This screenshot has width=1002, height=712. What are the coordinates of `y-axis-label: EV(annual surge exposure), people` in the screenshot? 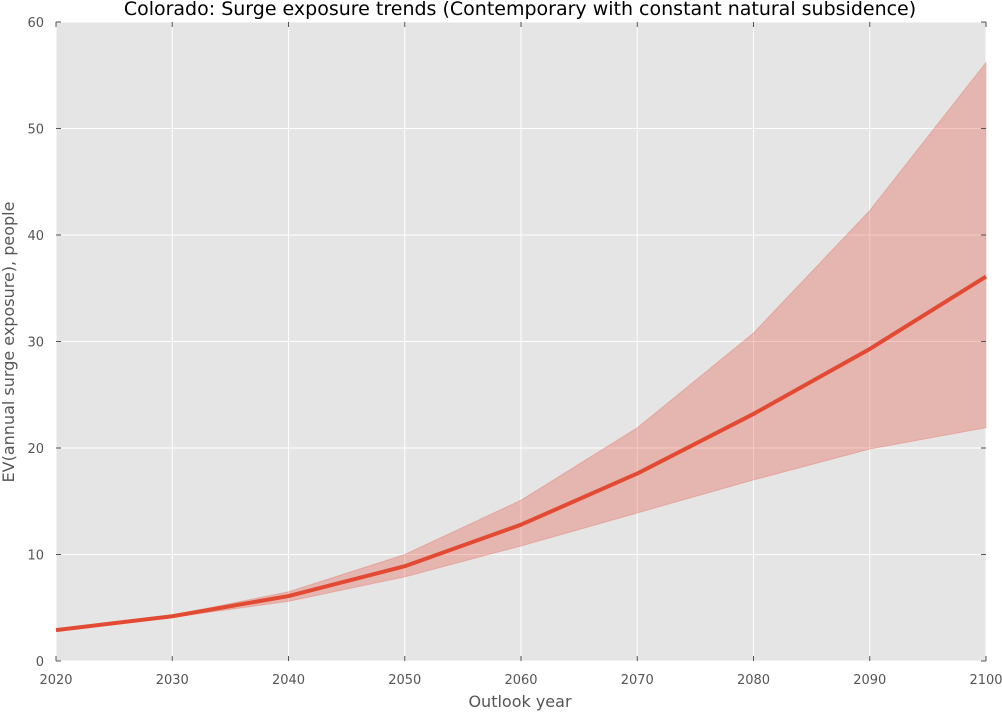 It's located at (9, 342).